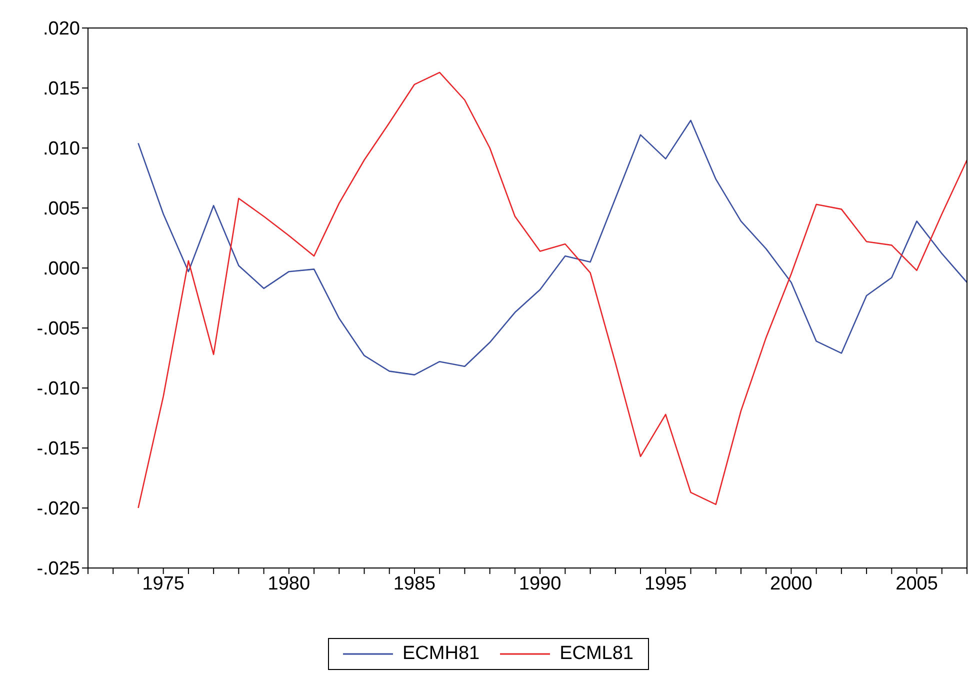  I want to click on y-tick-label: .015, so click(61, 89).